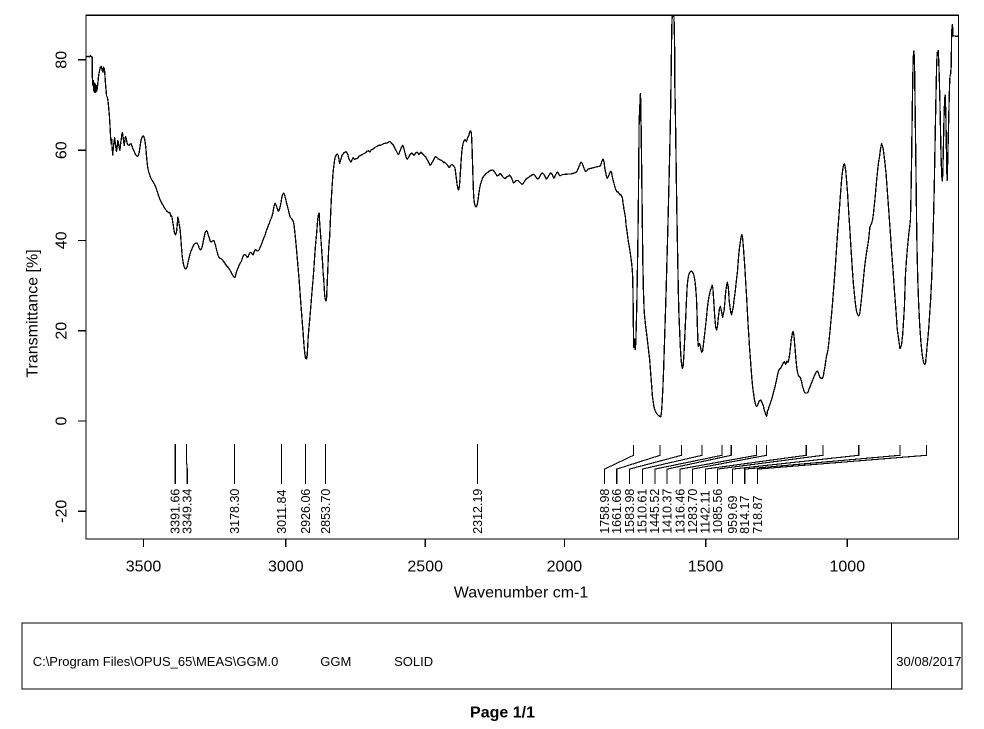 Image resolution: width=984 pixels, height=729 pixels. Describe the element at coordinates (758, 515) in the screenshot. I see `svg-text: 718.87` at that location.